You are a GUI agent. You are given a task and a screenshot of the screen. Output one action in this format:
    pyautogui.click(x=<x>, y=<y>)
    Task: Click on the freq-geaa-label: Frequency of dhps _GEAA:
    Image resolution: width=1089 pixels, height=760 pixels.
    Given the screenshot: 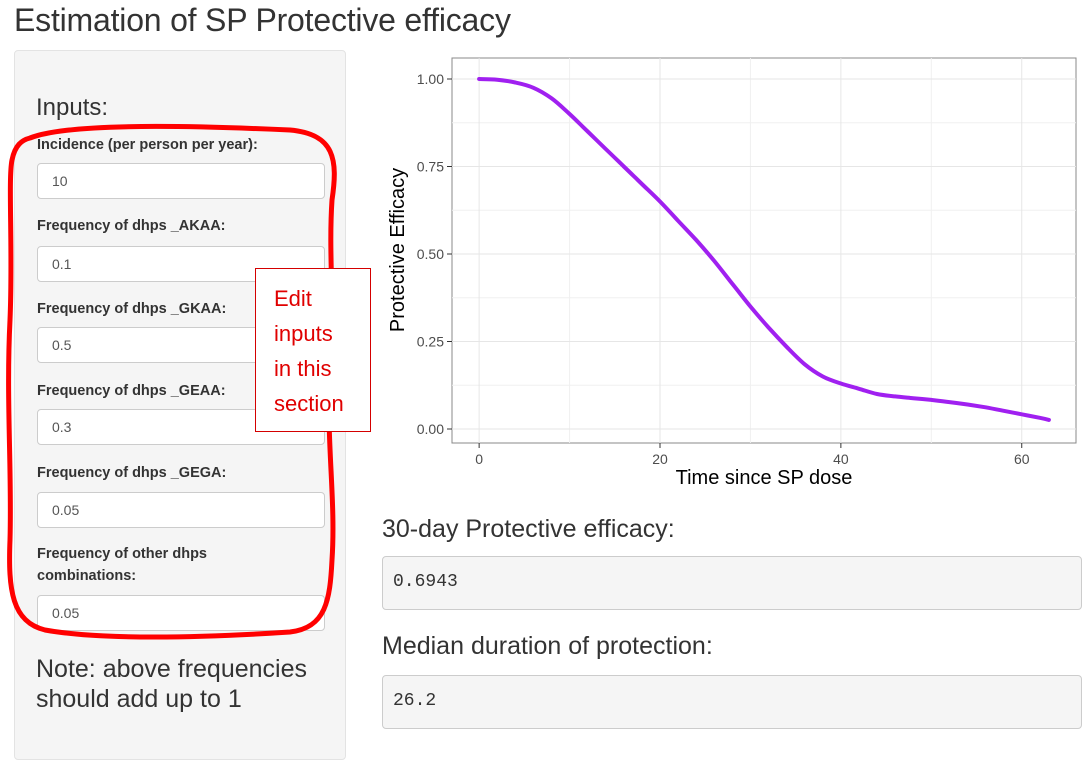 What is the action you would take?
    pyautogui.click(x=131, y=391)
    